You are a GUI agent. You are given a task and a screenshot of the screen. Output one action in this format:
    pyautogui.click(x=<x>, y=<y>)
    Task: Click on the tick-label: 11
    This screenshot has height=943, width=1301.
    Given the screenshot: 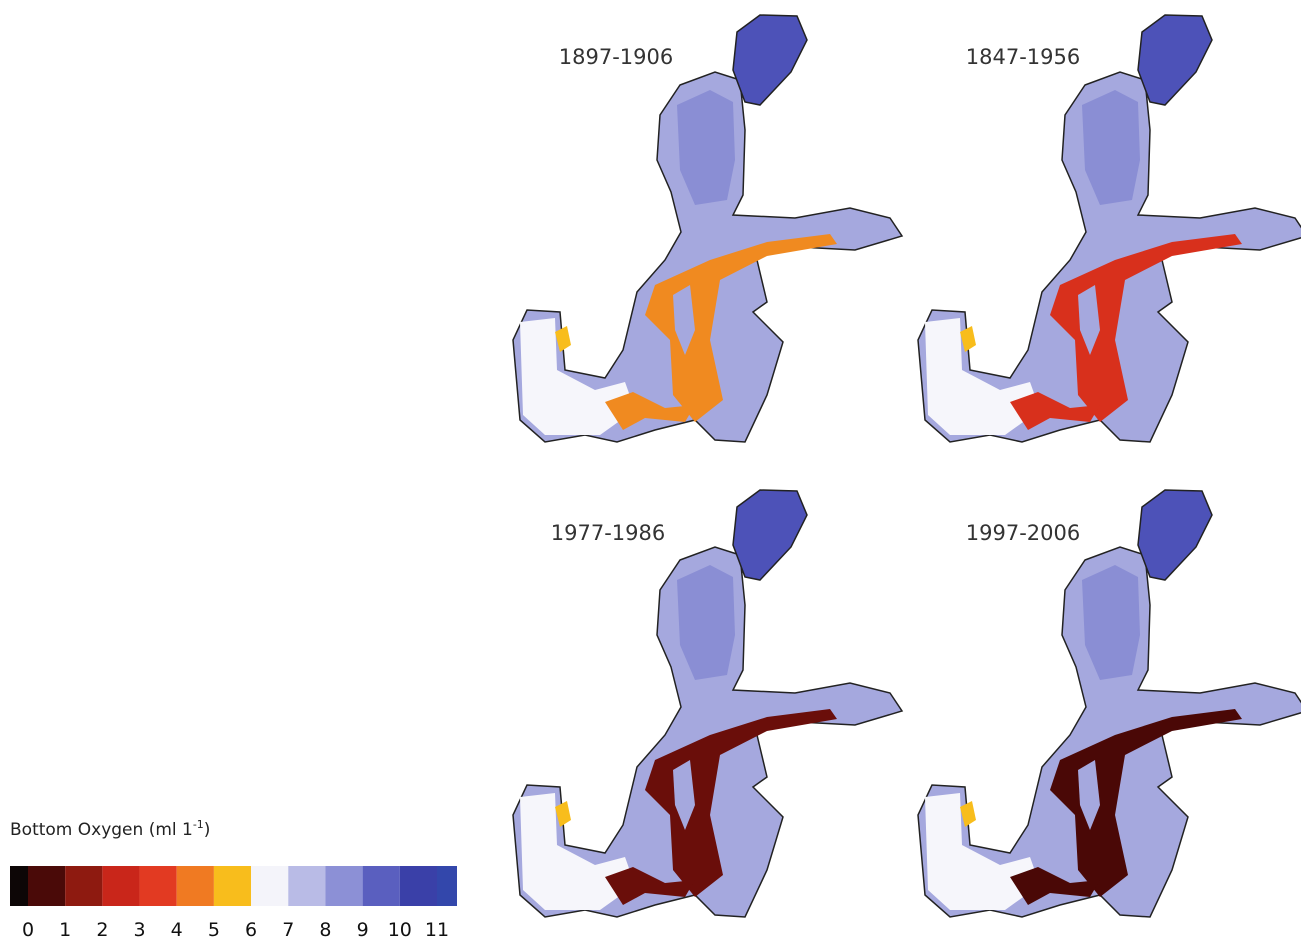 What is the action you would take?
    pyautogui.click(x=437, y=930)
    